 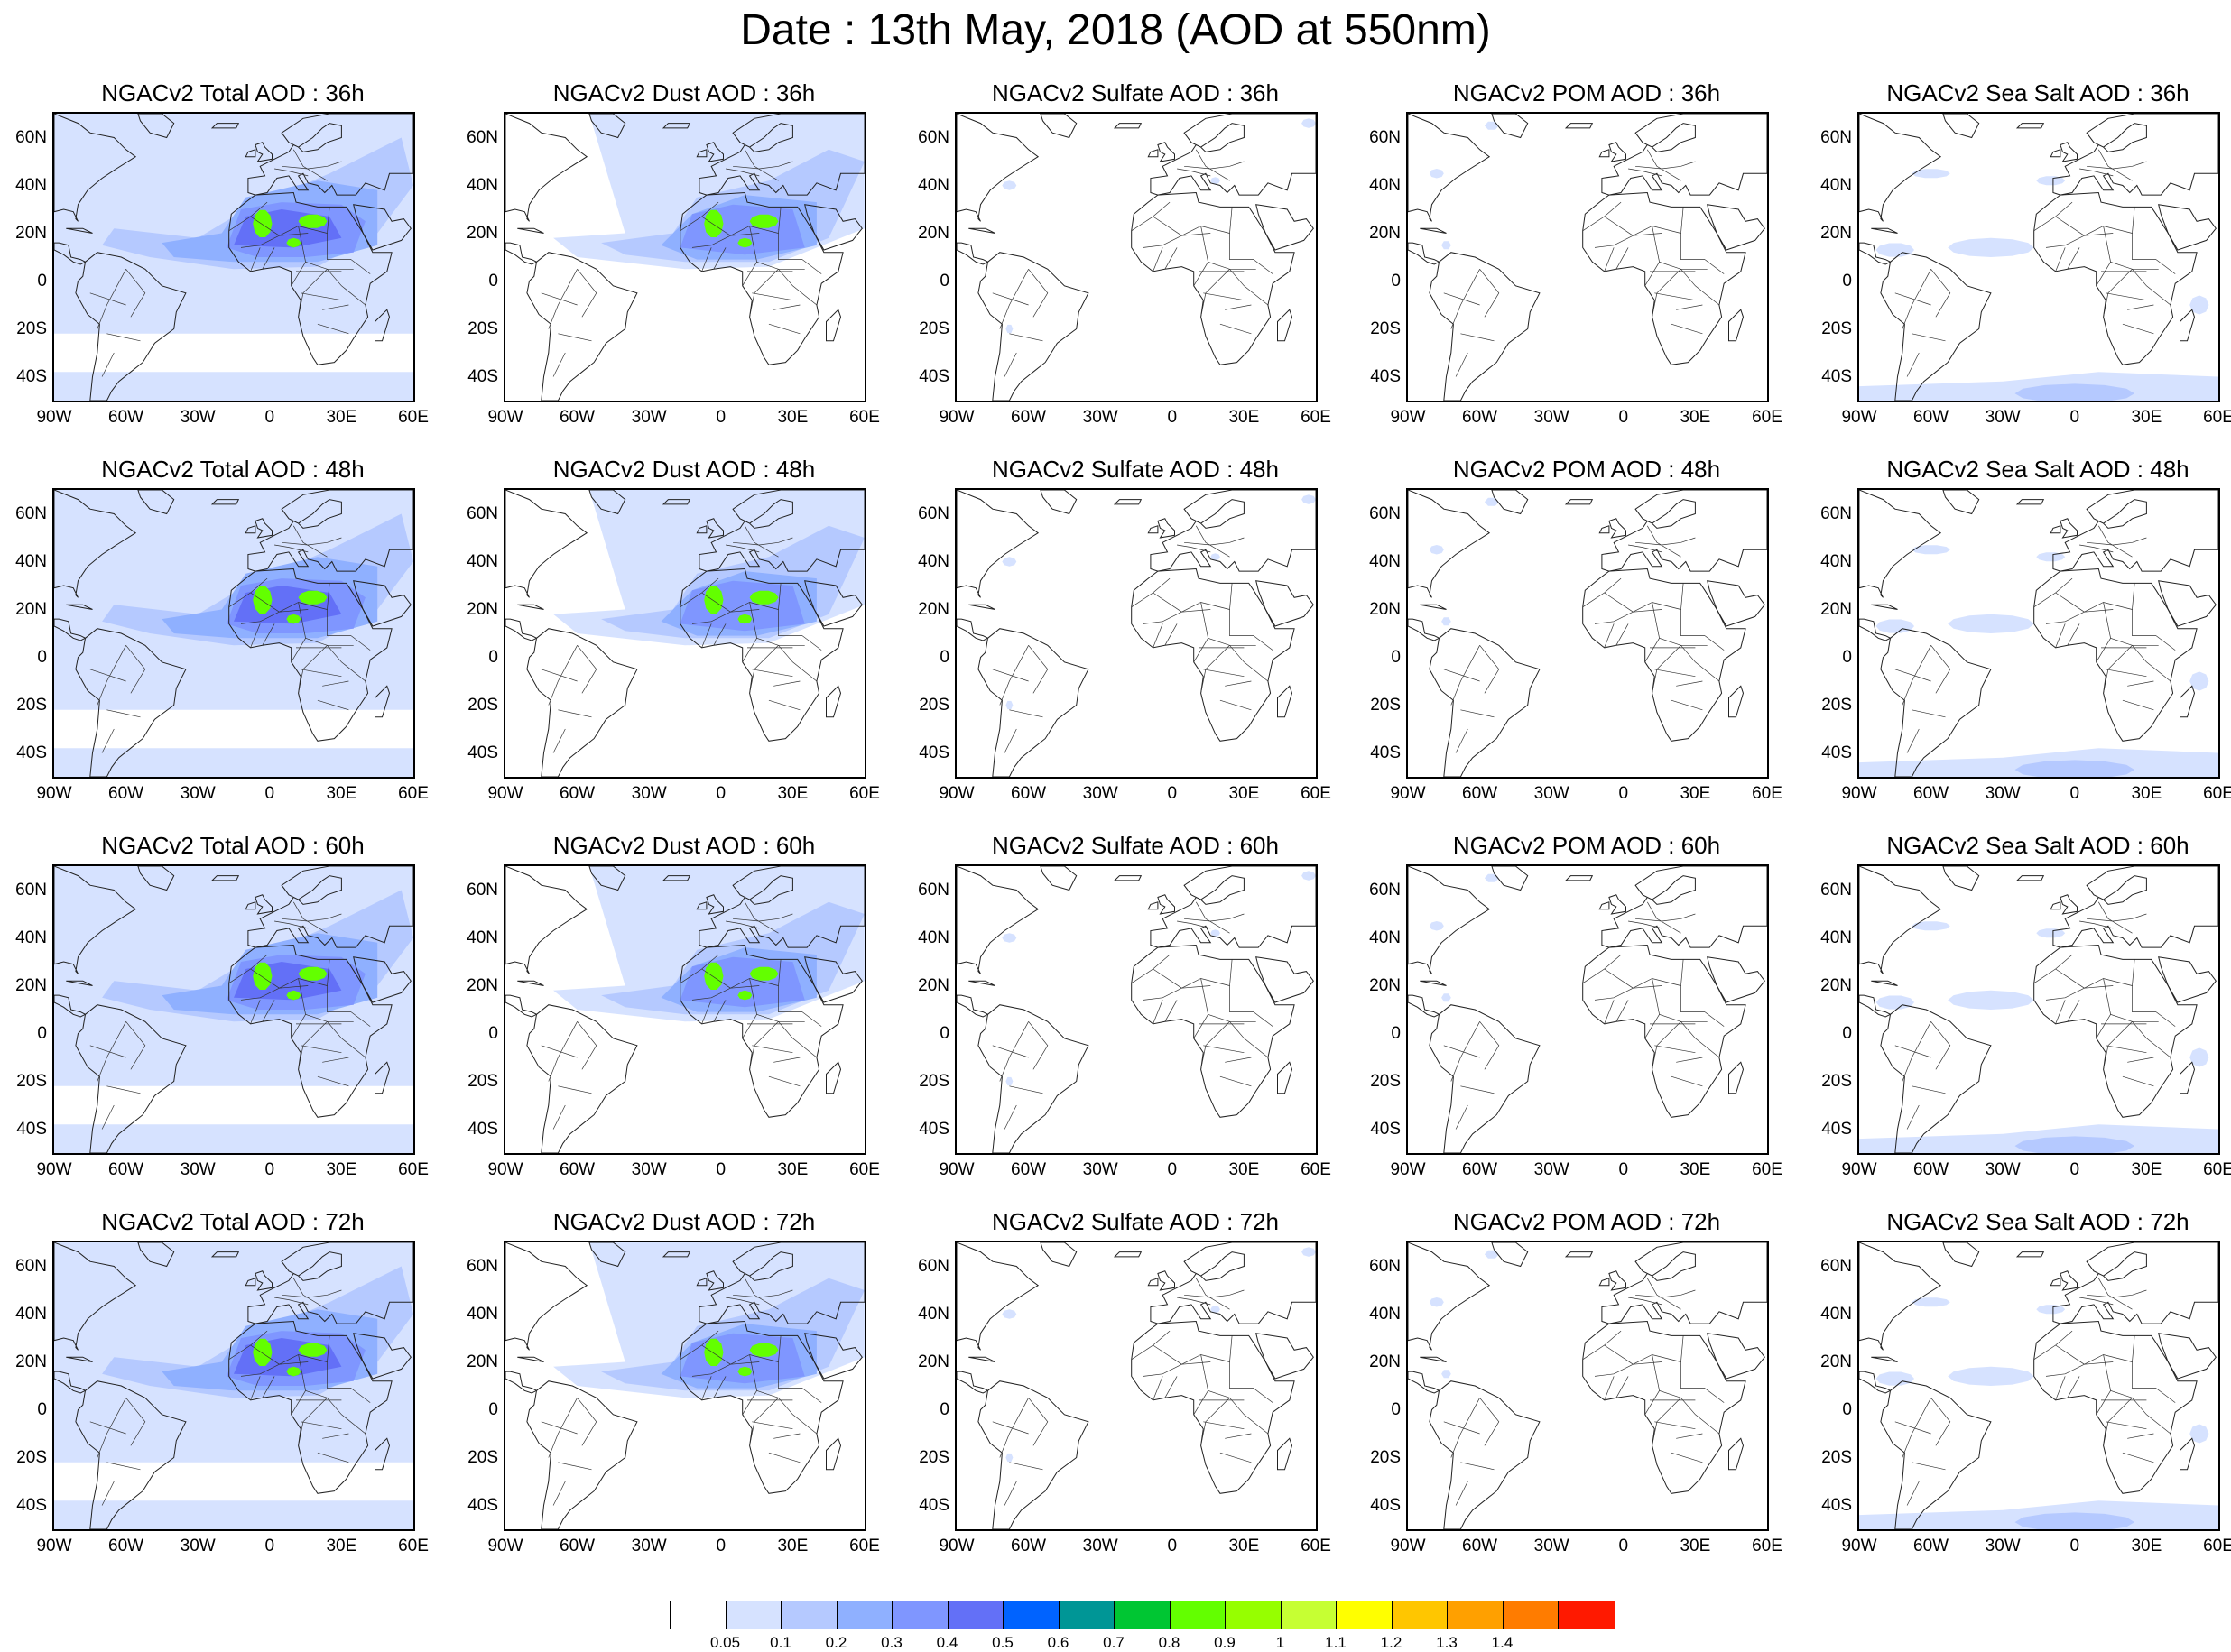 I want to click on lat-tick-label: 0, so click(x=1396, y=657).